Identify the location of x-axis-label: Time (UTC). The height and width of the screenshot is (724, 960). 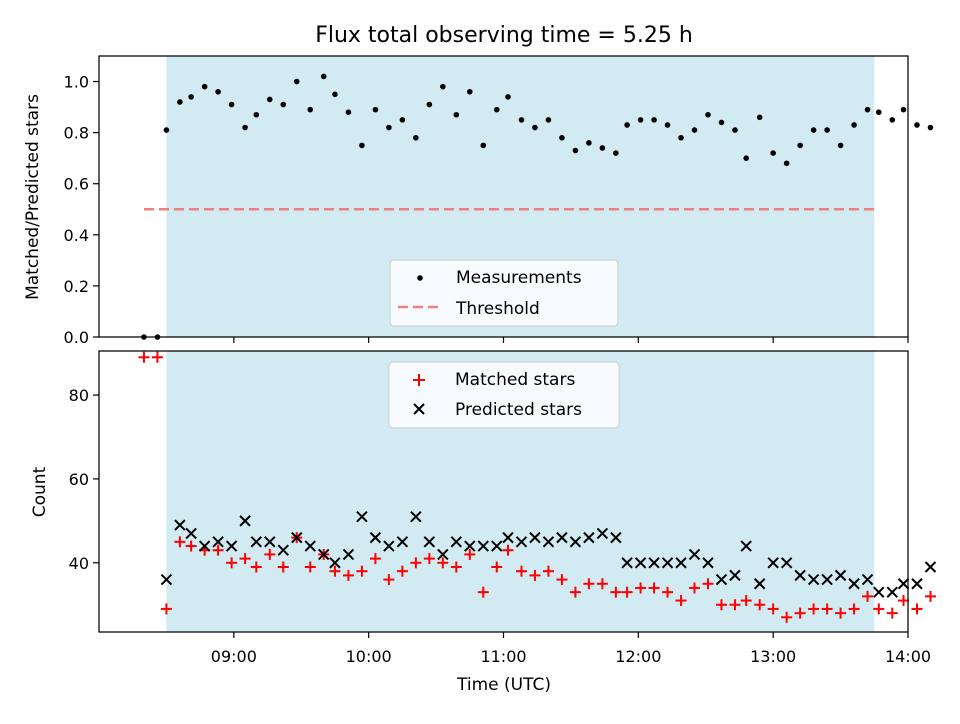
(503, 685).